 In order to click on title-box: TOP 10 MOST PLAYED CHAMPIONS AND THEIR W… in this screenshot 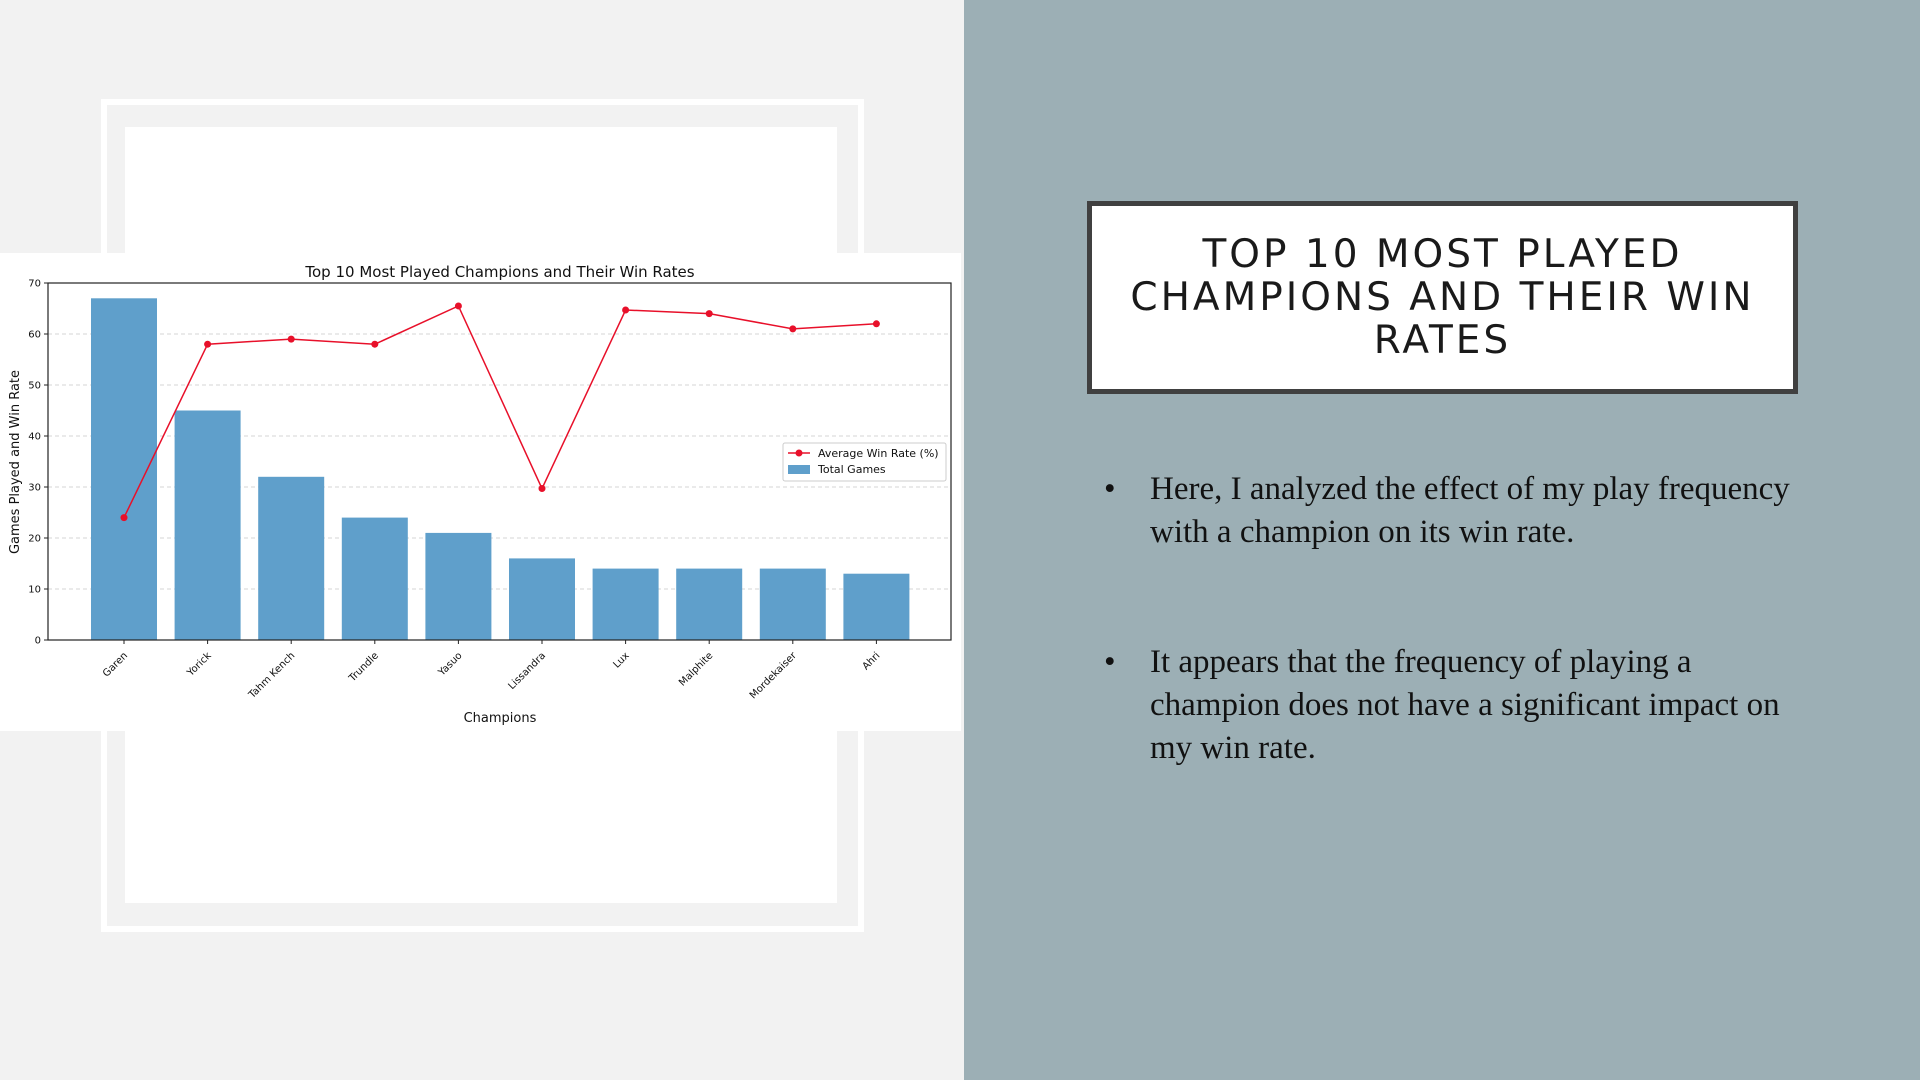, I will do `click(1442, 297)`.